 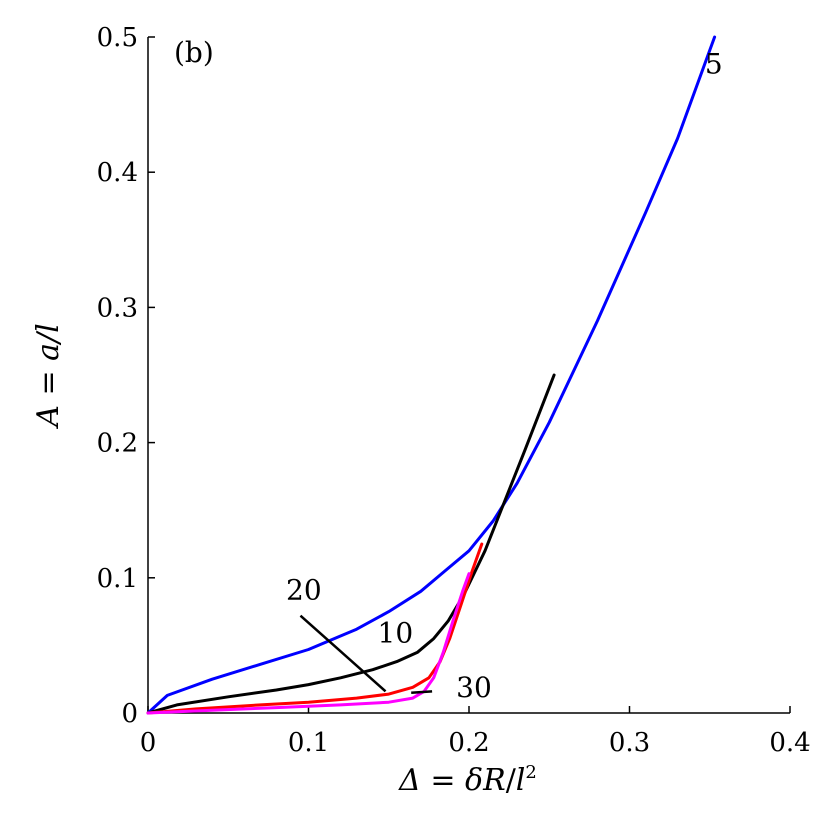 I want to click on curve-label-10: 10, so click(x=396, y=633).